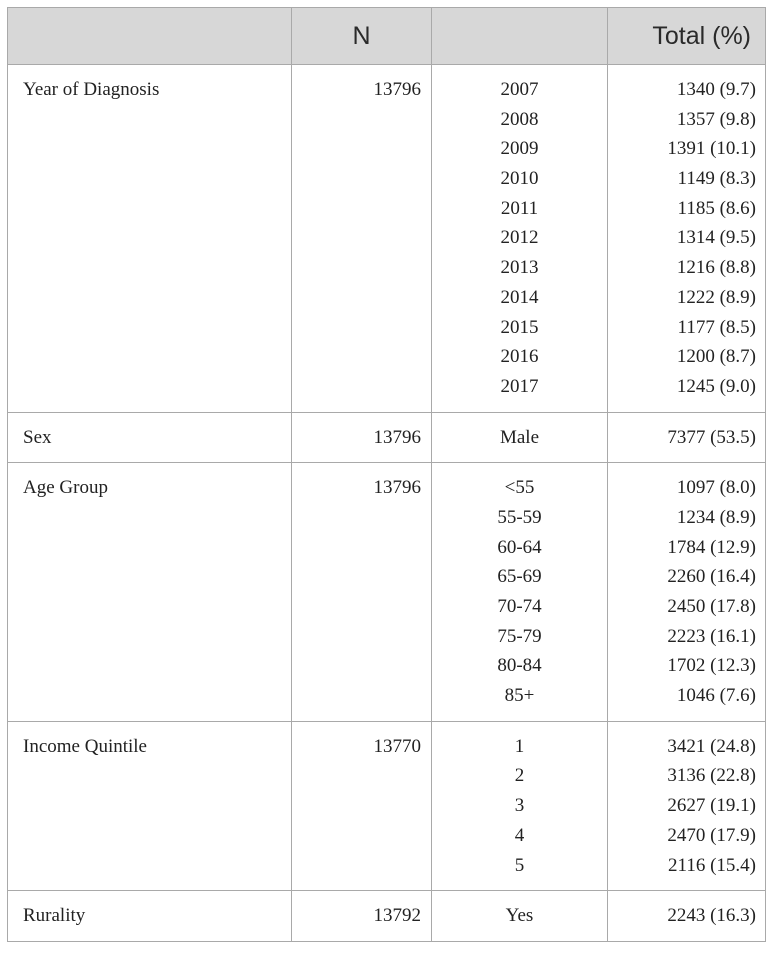  Describe the element at coordinates (712, 865) in the screenshot. I see `total-value: 2116 (15.4)` at that location.